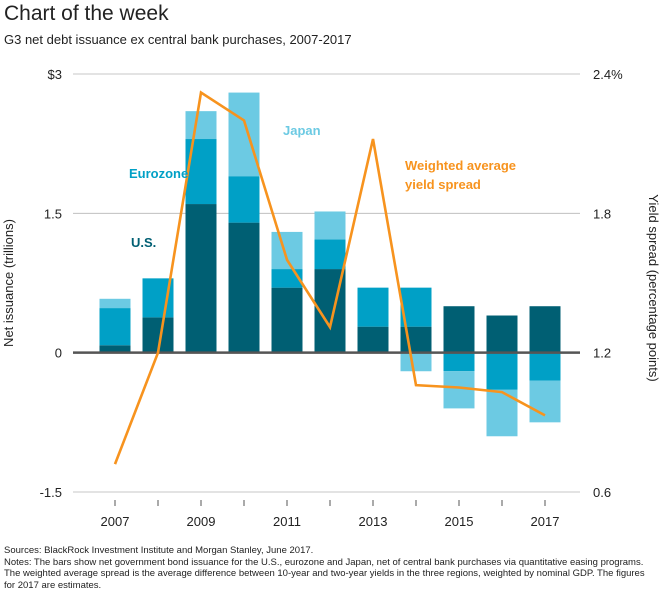 The height and width of the screenshot is (591, 662). What do you see at coordinates (302, 130) in the screenshot?
I see `legend-label: Japan` at bounding box center [302, 130].